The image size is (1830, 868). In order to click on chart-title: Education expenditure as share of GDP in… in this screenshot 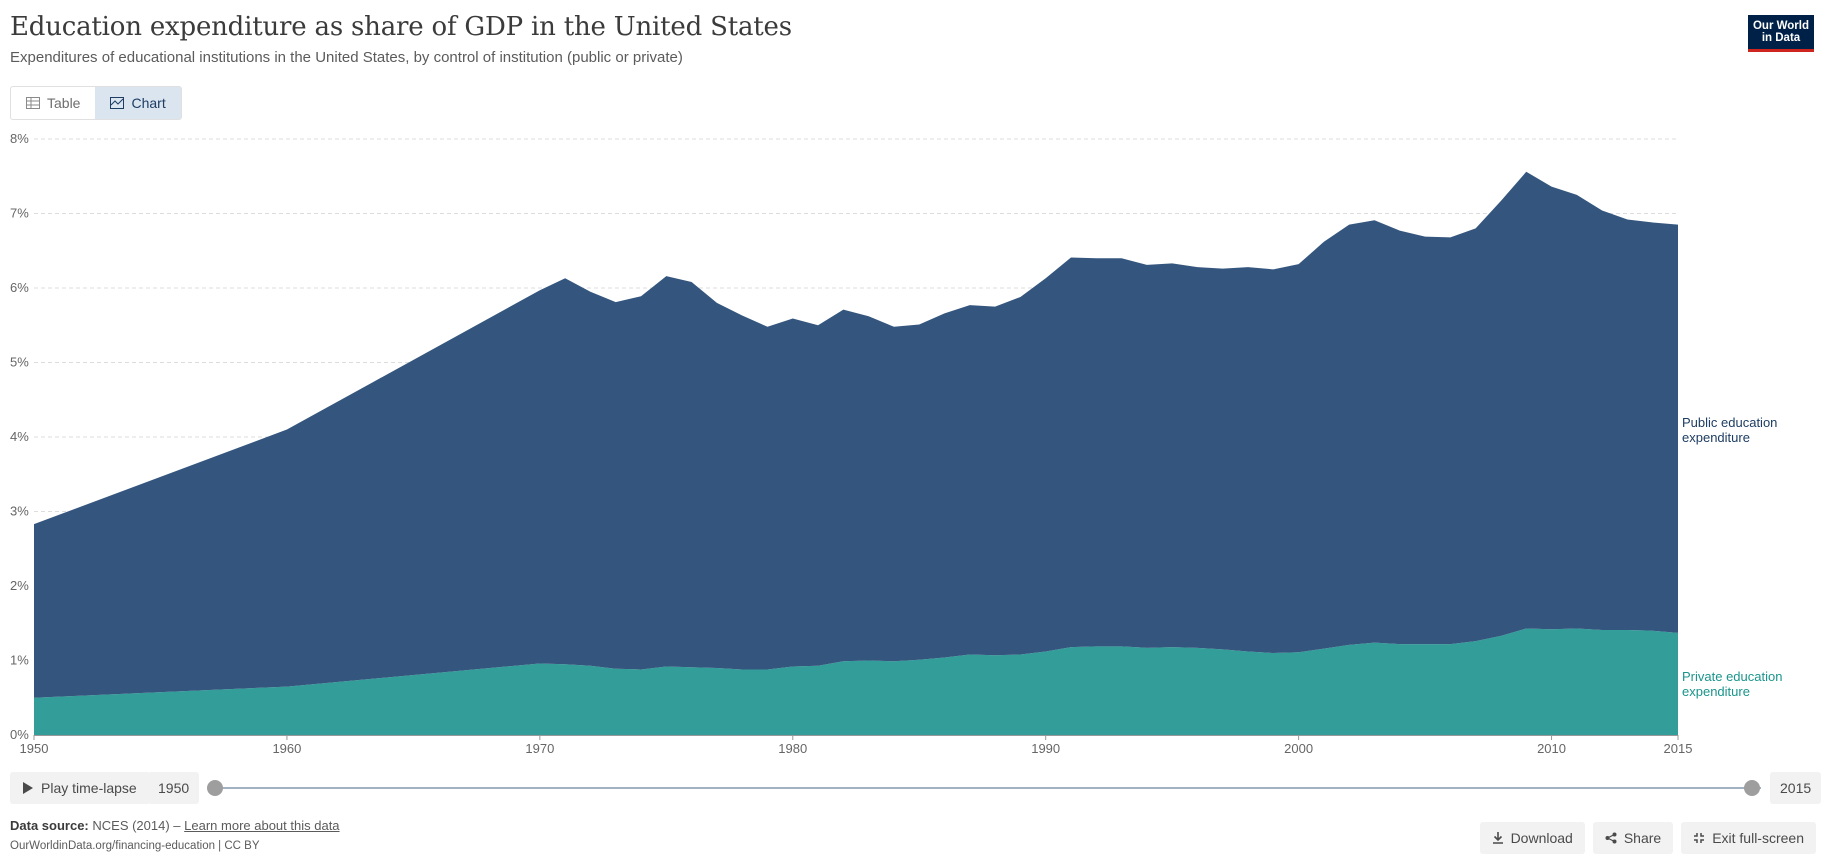, I will do `click(401, 27)`.